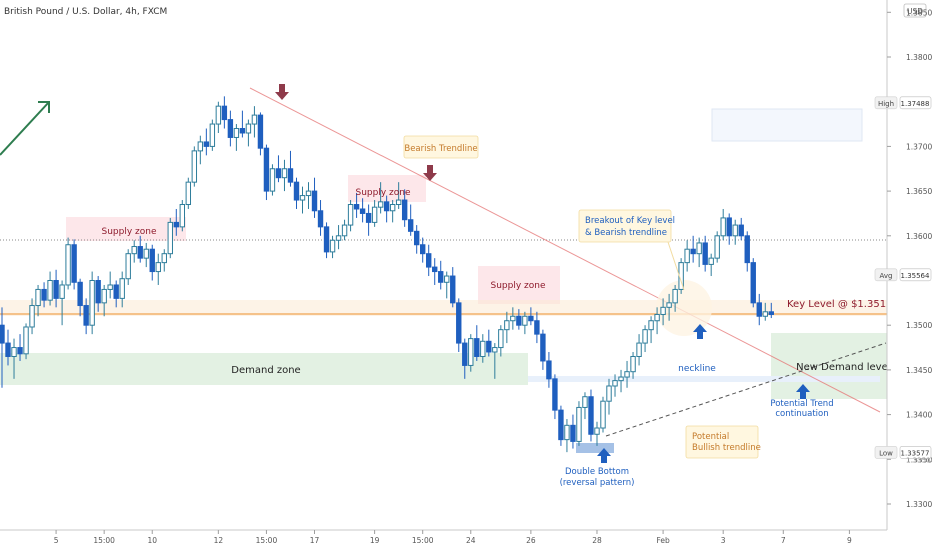 The image size is (932, 550). What do you see at coordinates (440, 149) in the screenshot?
I see `bearish-trendline-label: Bearish Trendline` at bounding box center [440, 149].